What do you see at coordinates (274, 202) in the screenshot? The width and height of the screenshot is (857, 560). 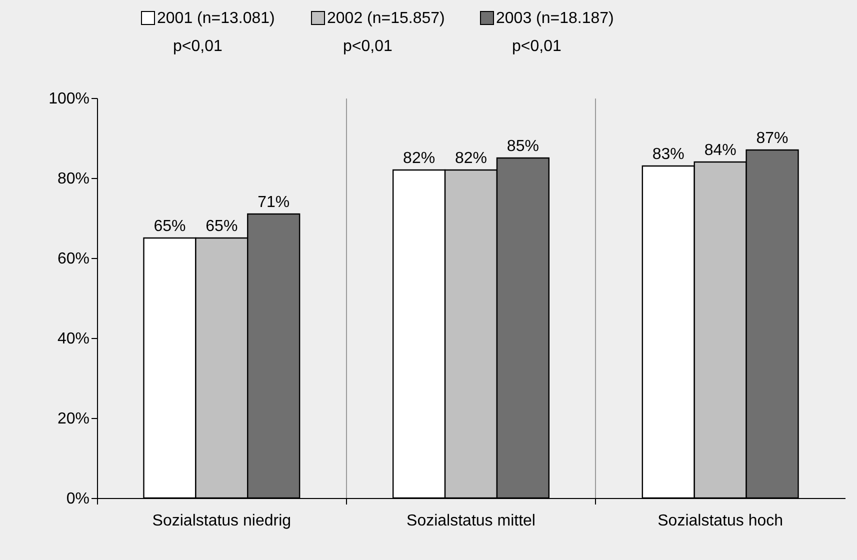 I see `data-label: 71%` at bounding box center [274, 202].